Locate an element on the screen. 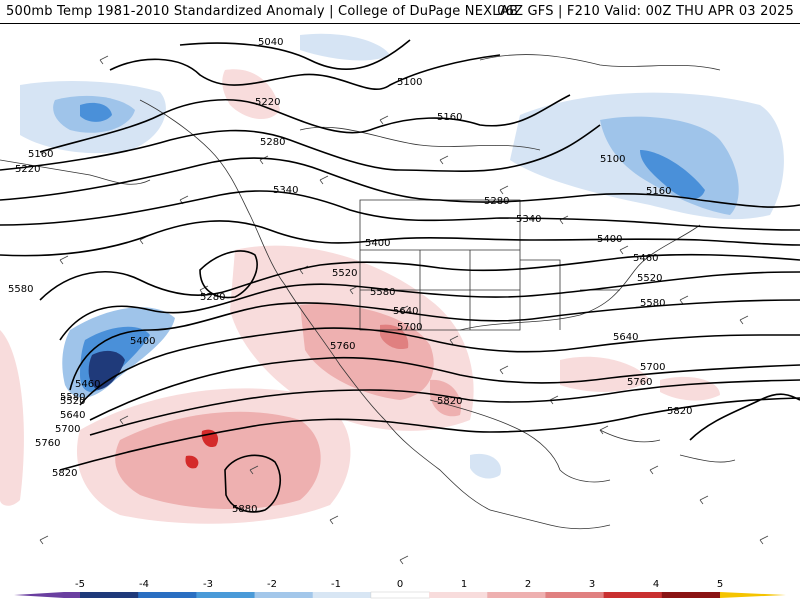  anomaly-colorbar: -5 -4 -3 -2 -1 0 1 2 3 4 5 is located at coordinates (400, 588).